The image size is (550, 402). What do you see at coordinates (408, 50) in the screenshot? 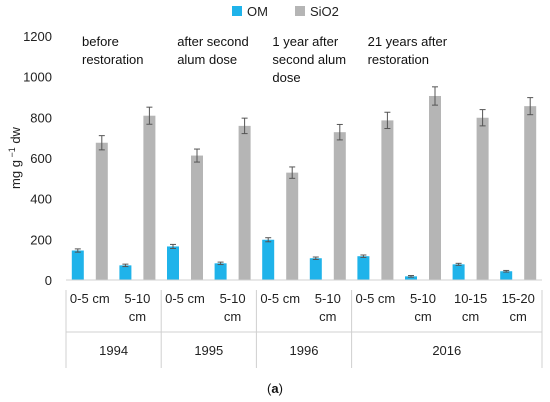
I see `annotation-3: 21 years after restoration` at bounding box center [408, 50].